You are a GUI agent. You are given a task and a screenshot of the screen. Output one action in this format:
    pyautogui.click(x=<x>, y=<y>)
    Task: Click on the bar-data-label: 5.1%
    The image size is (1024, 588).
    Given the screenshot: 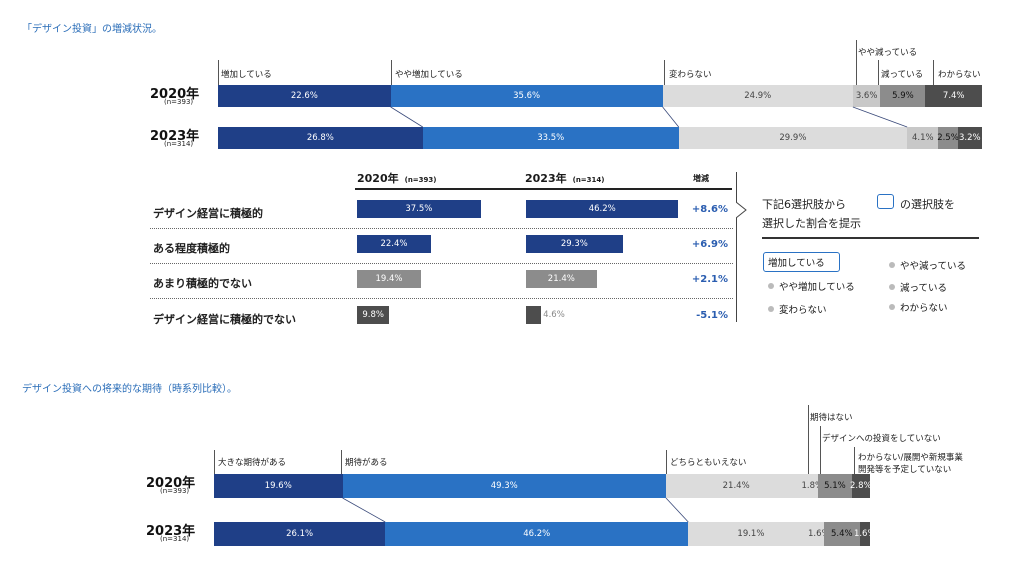 What is the action you would take?
    pyautogui.click(x=835, y=486)
    